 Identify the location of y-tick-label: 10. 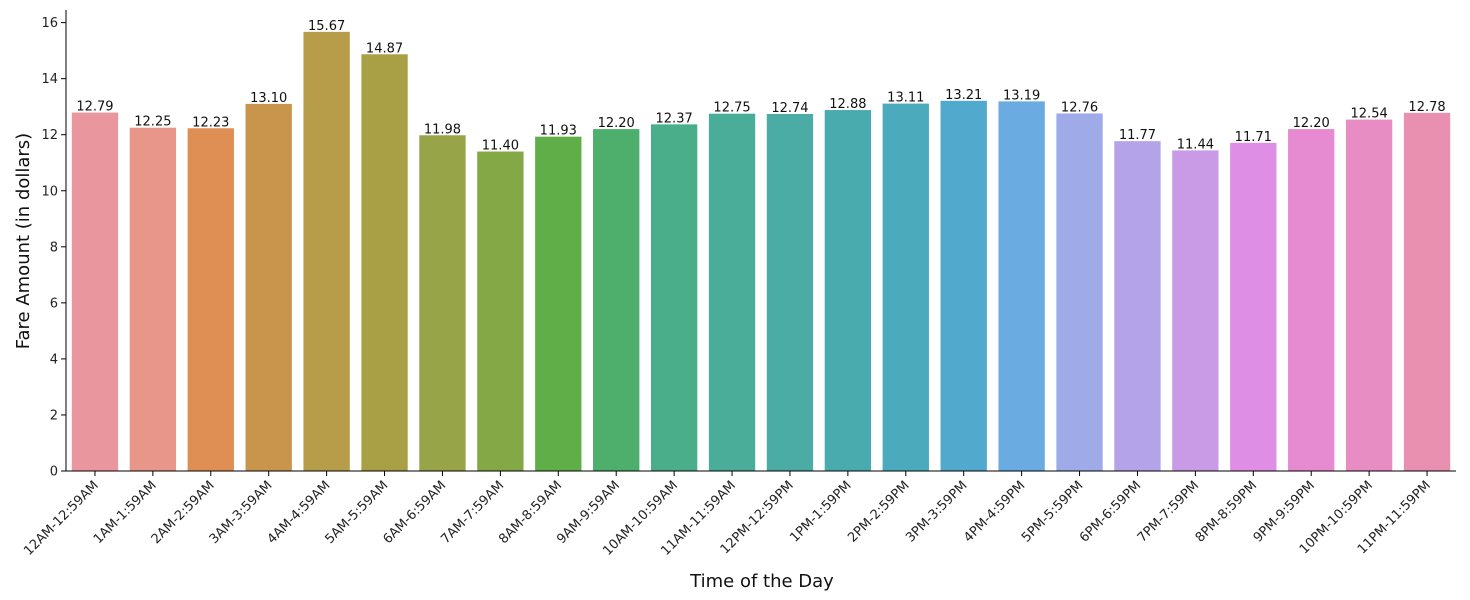
(49, 191).